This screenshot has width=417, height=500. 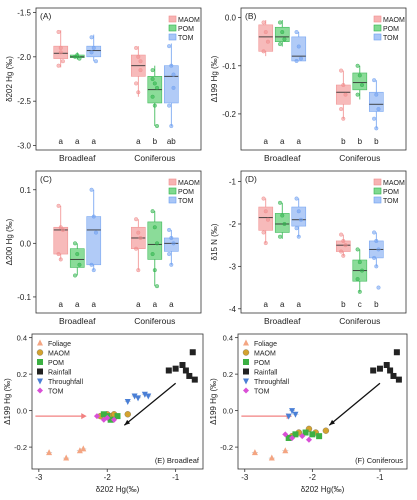 I want to click on y-axis-label: Δ199 Hg (‰), so click(x=214, y=78).